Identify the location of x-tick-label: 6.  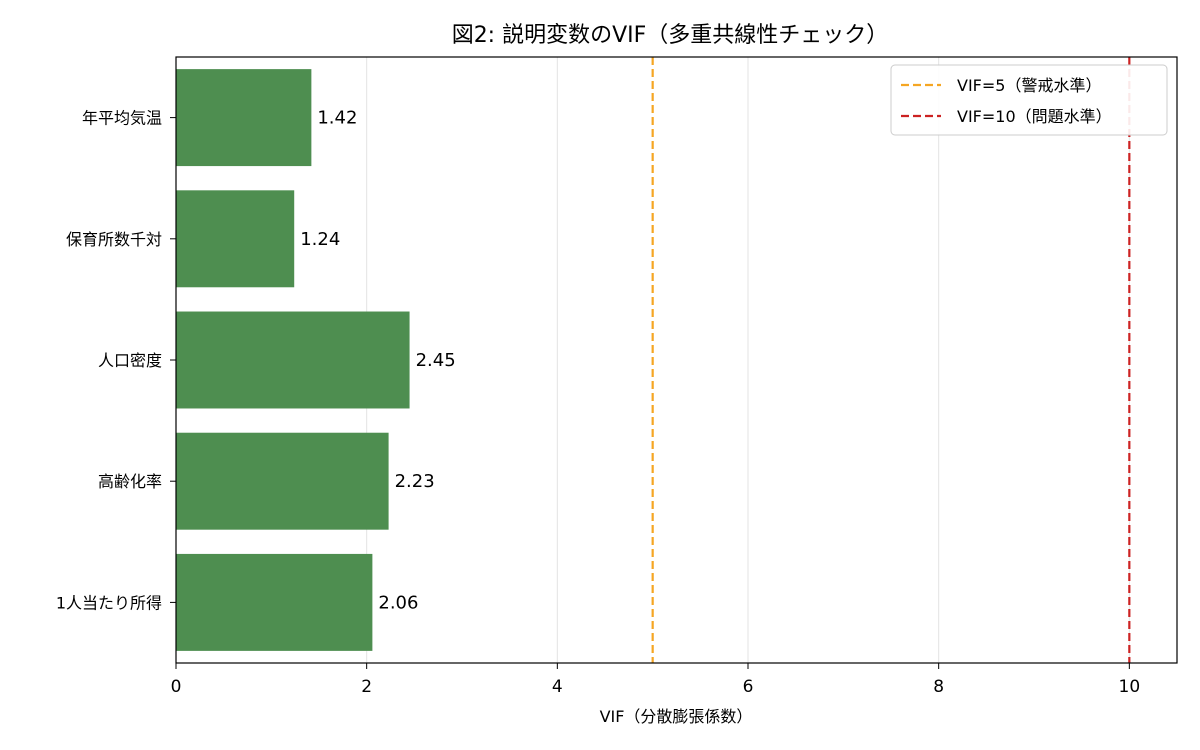
(748, 687).